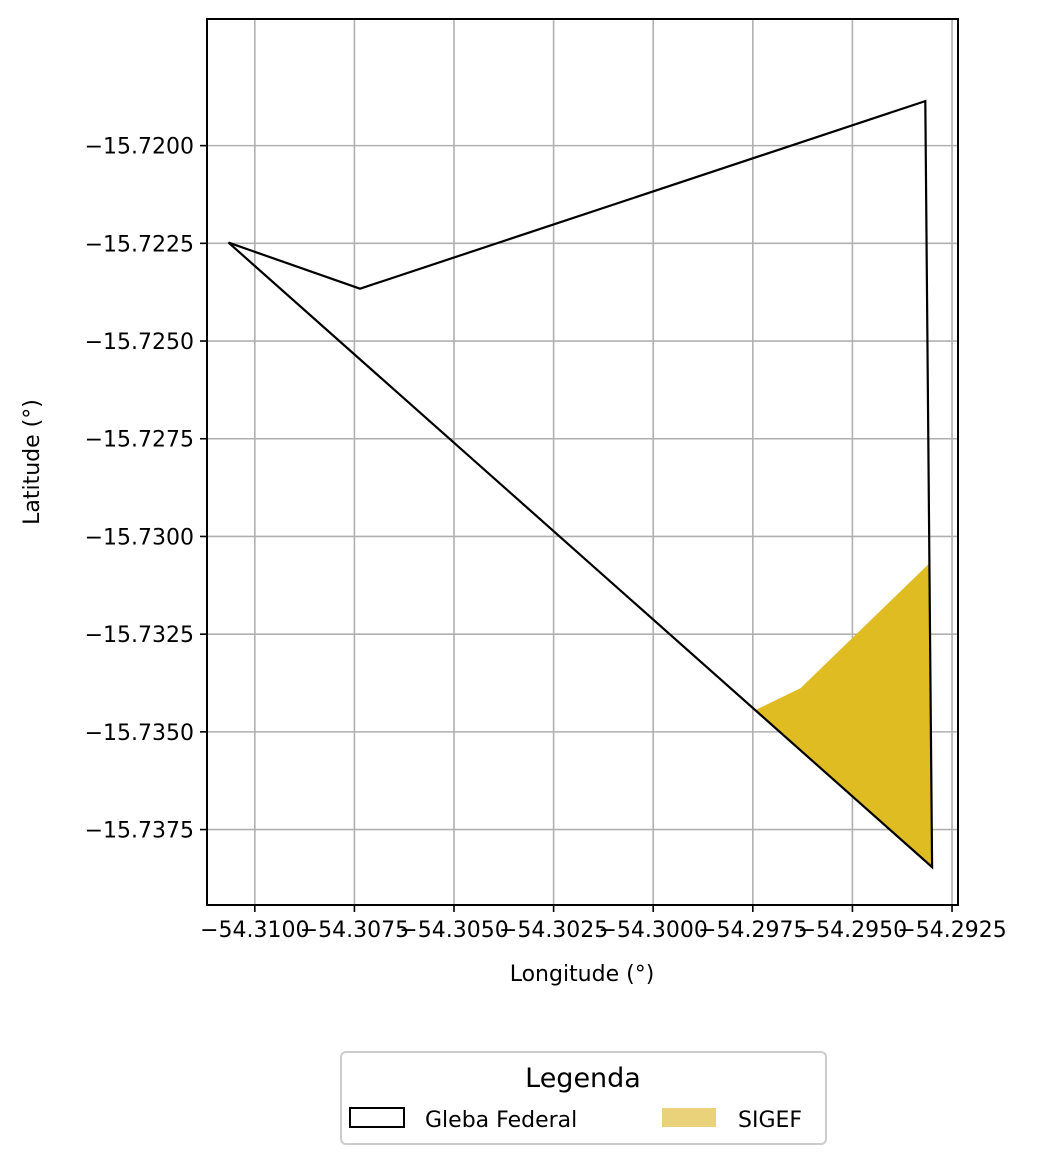 This screenshot has width=1039, height=1163. What do you see at coordinates (653, 930) in the screenshot?
I see `x-tick-label: −54.3000` at bounding box center [653, 930].